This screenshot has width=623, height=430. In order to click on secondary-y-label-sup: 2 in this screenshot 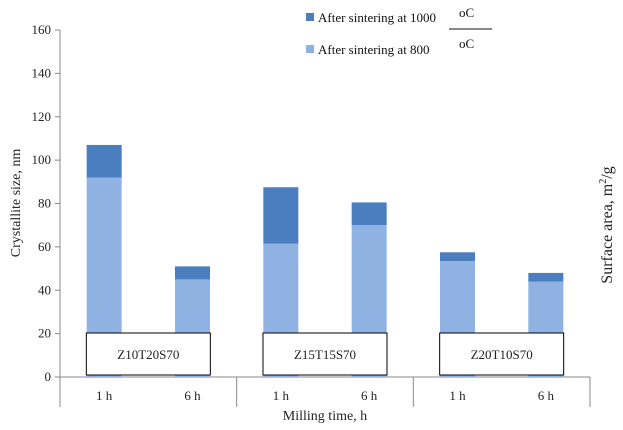, I will do `click(603, 181)`.